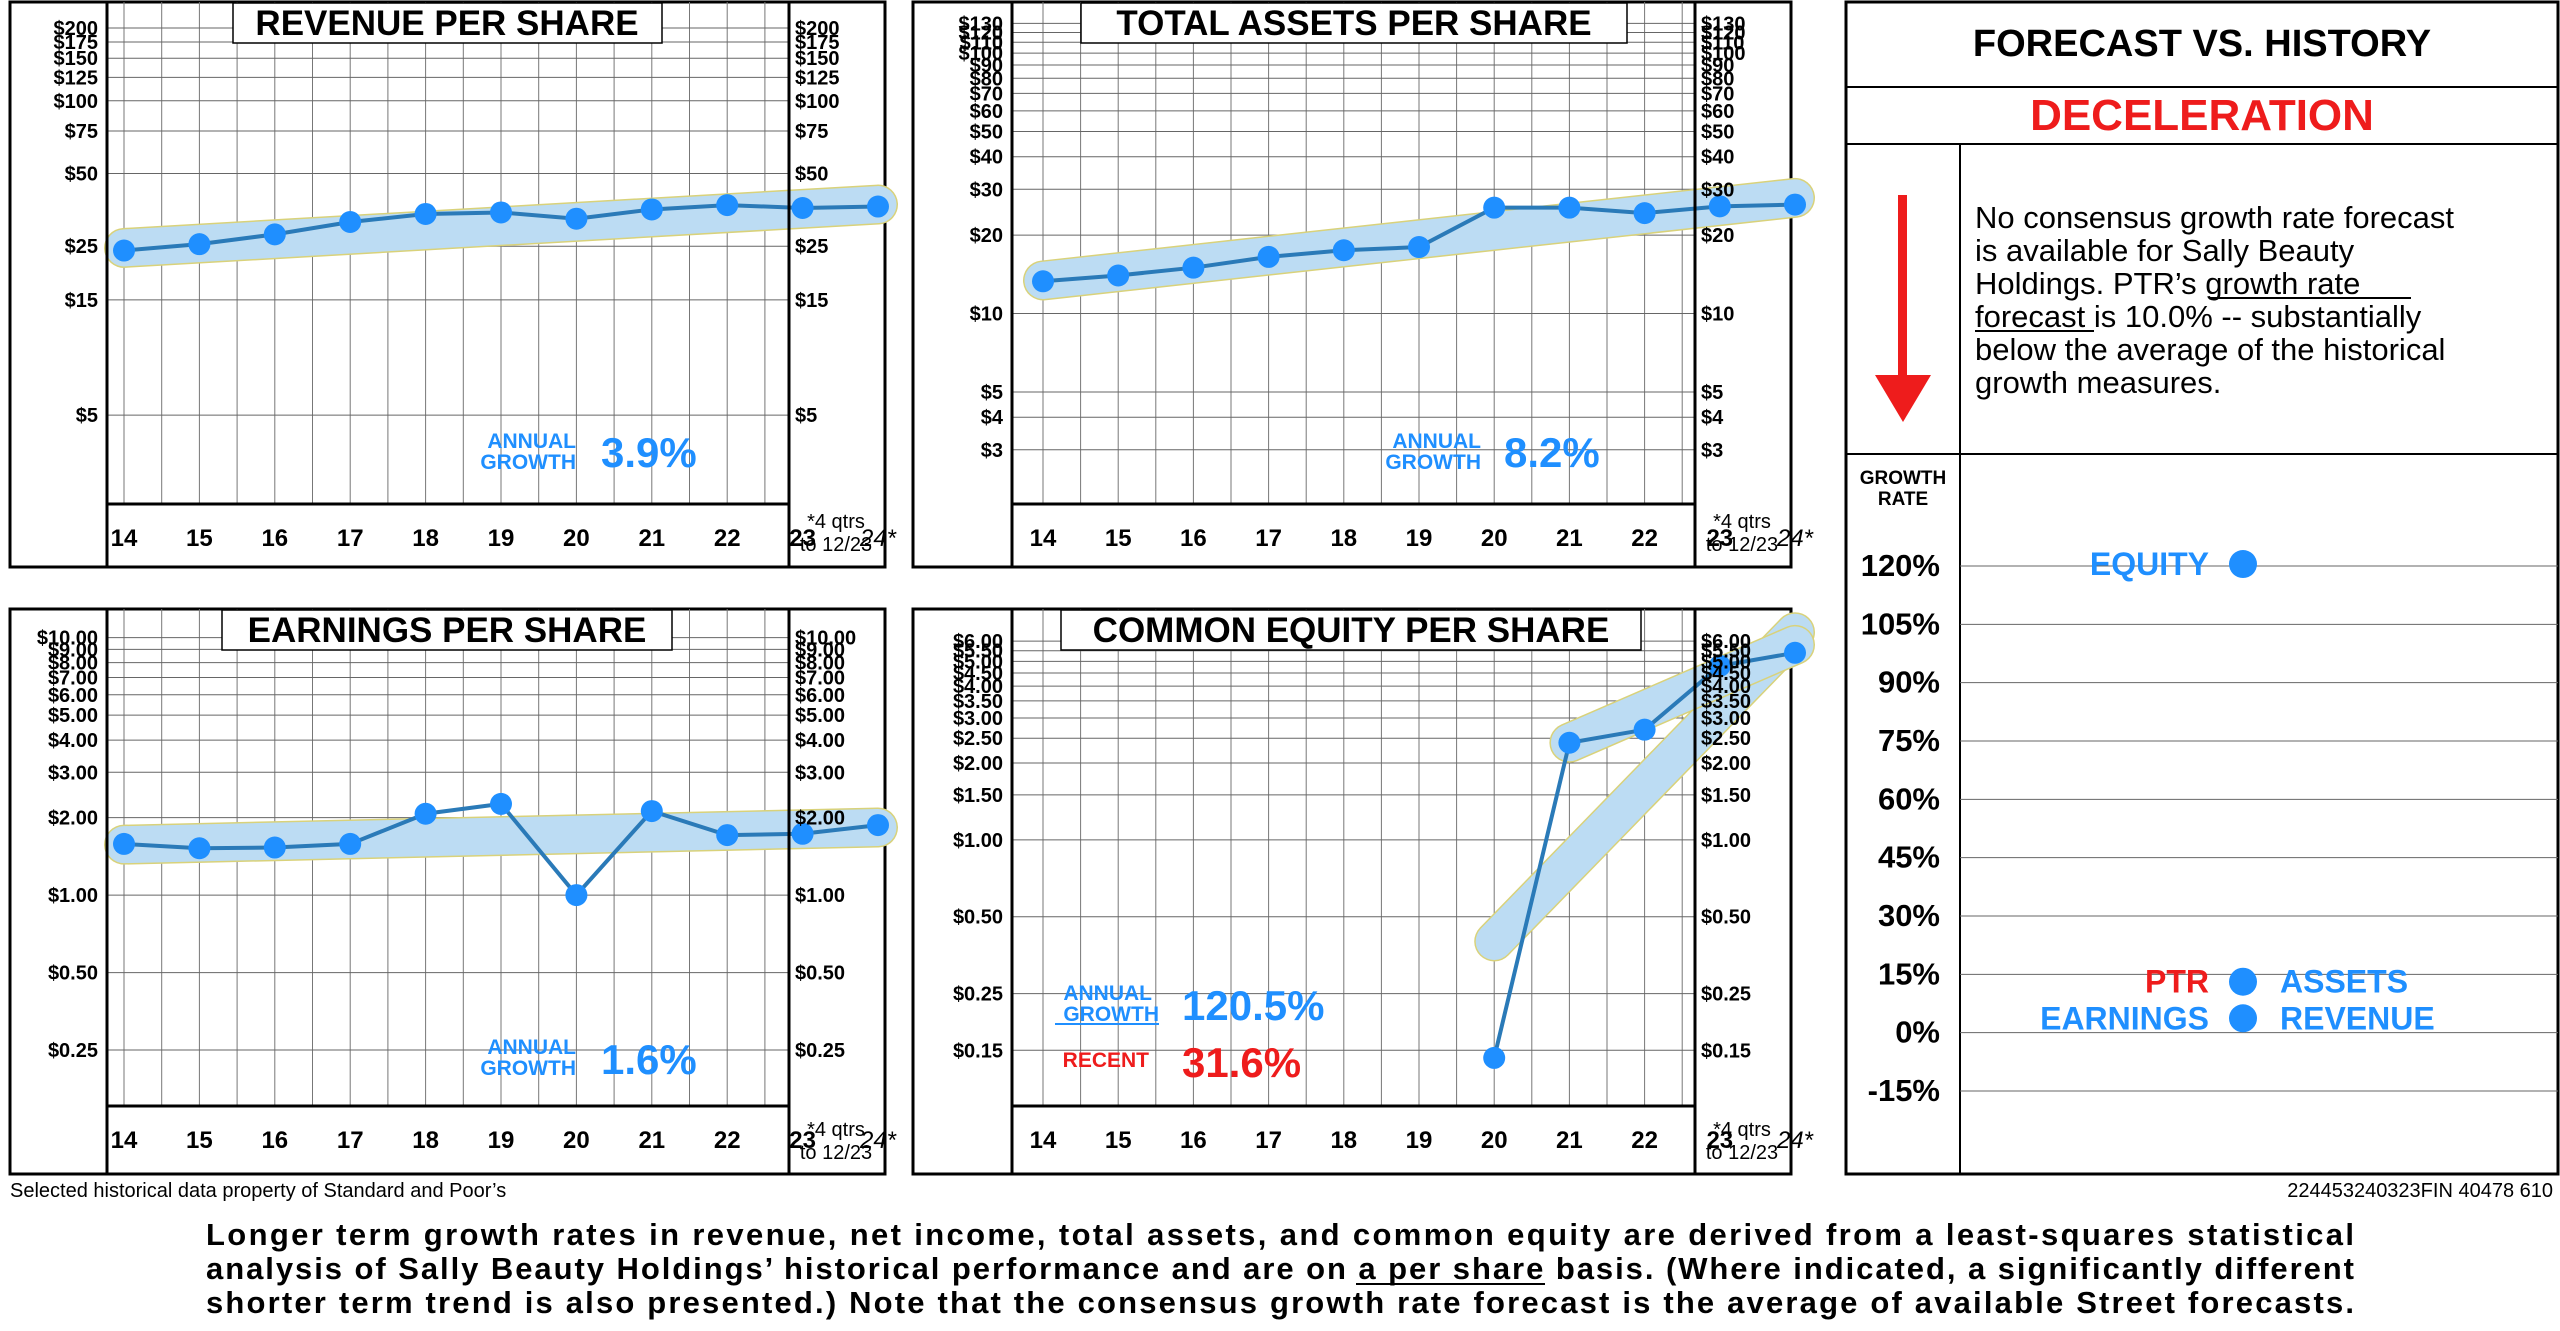 The width and height of the screenshot is (2560, 1331). Describe the element at coordinates (820, 1051) in the screenshot. I see `earnings-right-tick-label: $0.25` at that location.